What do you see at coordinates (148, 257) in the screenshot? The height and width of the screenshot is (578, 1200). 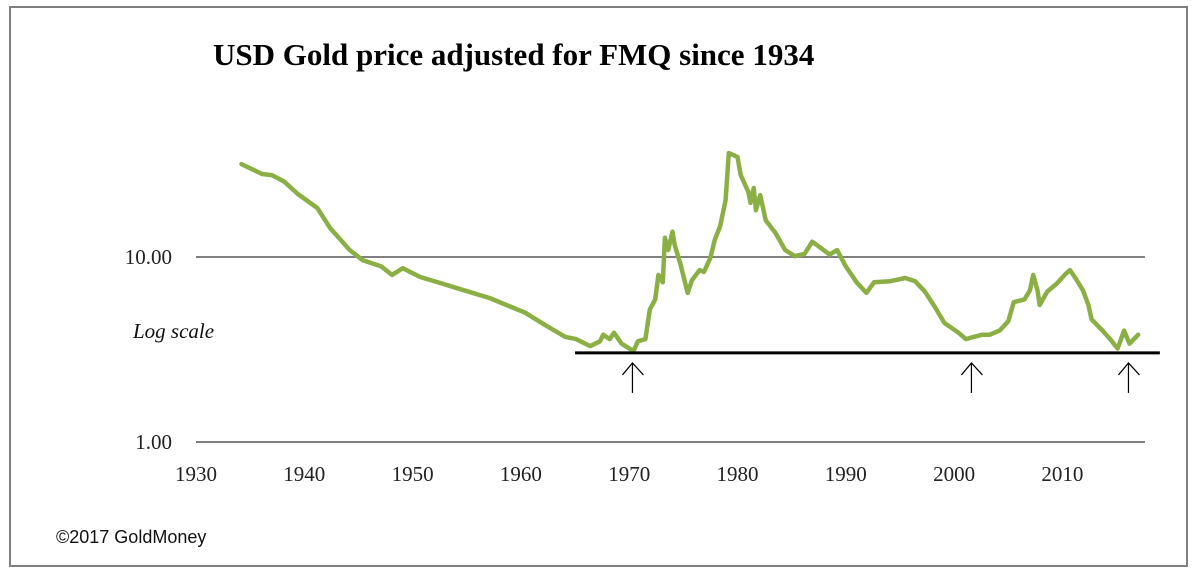 I see `y-tick-label: 10.00` at bounding box center [148, 257].